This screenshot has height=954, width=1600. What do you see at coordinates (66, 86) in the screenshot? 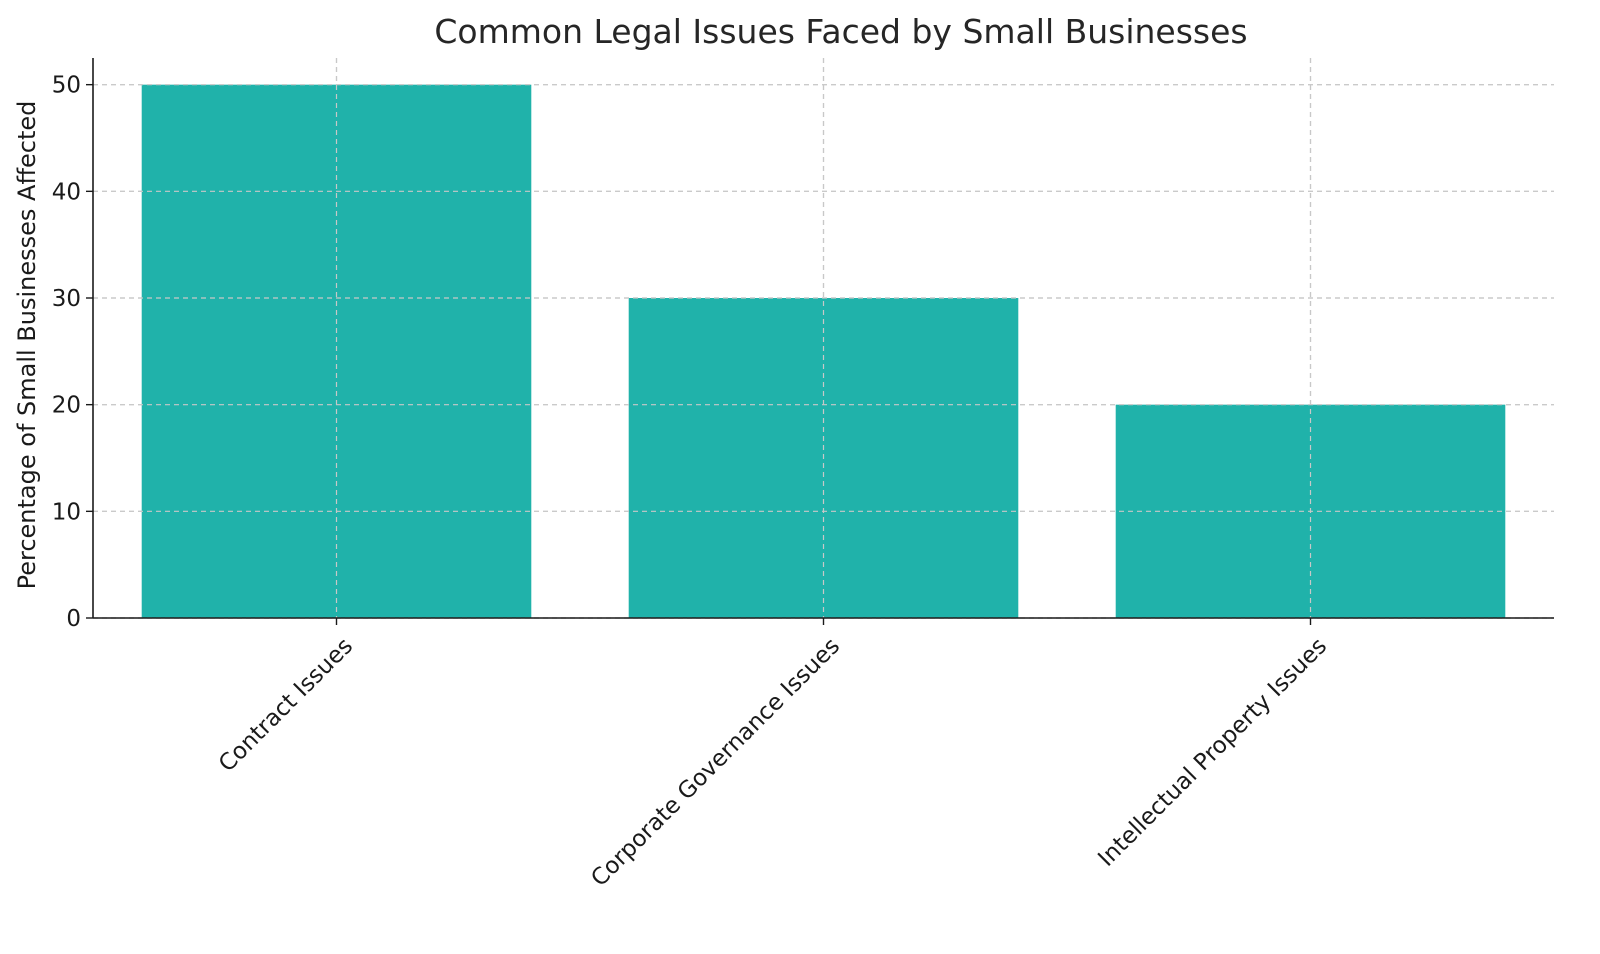
I see `y-tick-label-5: 50` at bounding box center [66, 86].